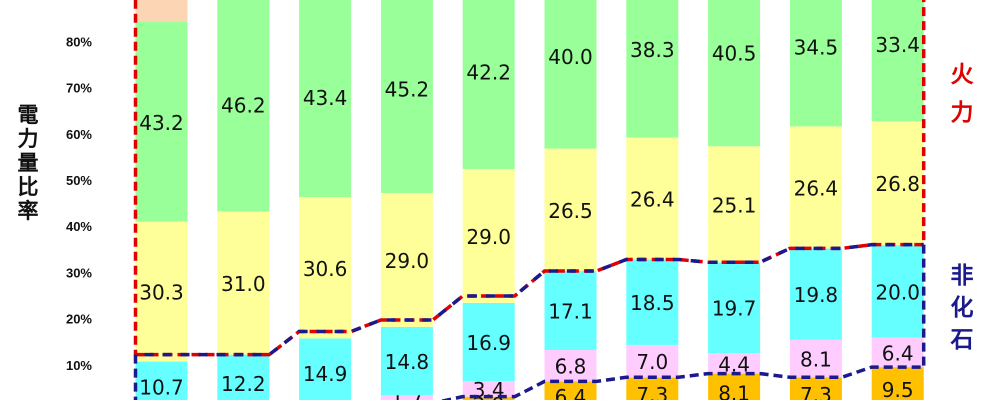 This screenshot has height=404, width=1000. What do you see at coordinates (79, 134) in the screenshot?
I see `y-tick-label: 60%` at bounding box center [79, 134].